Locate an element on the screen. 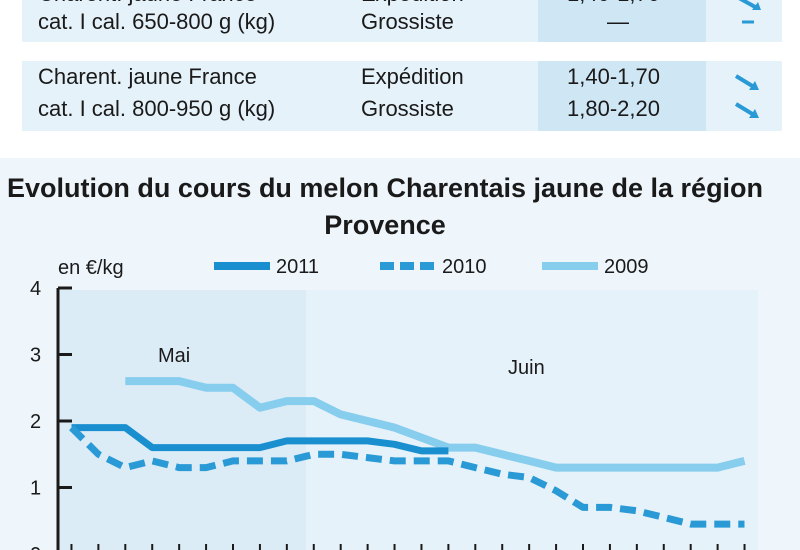 This screenshot has height=550, width=800. trend-stable-icon is located at coordinates (748, 22).